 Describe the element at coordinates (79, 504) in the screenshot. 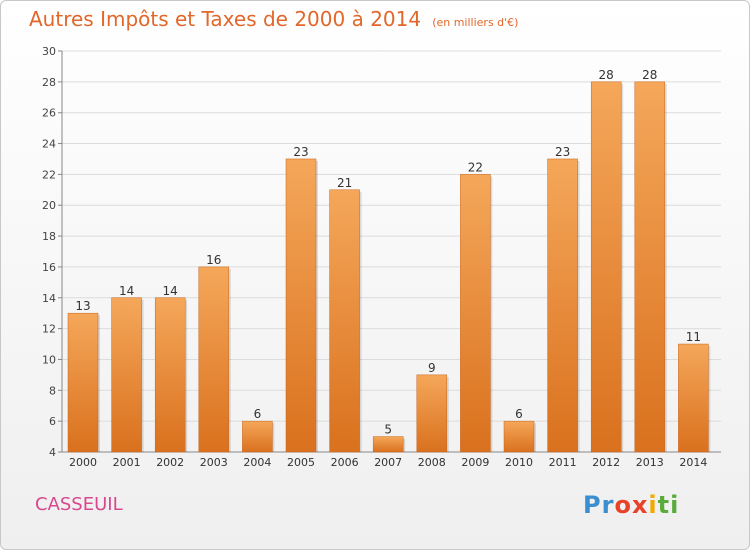

I see `town-name: CASSEUIL` at that location.